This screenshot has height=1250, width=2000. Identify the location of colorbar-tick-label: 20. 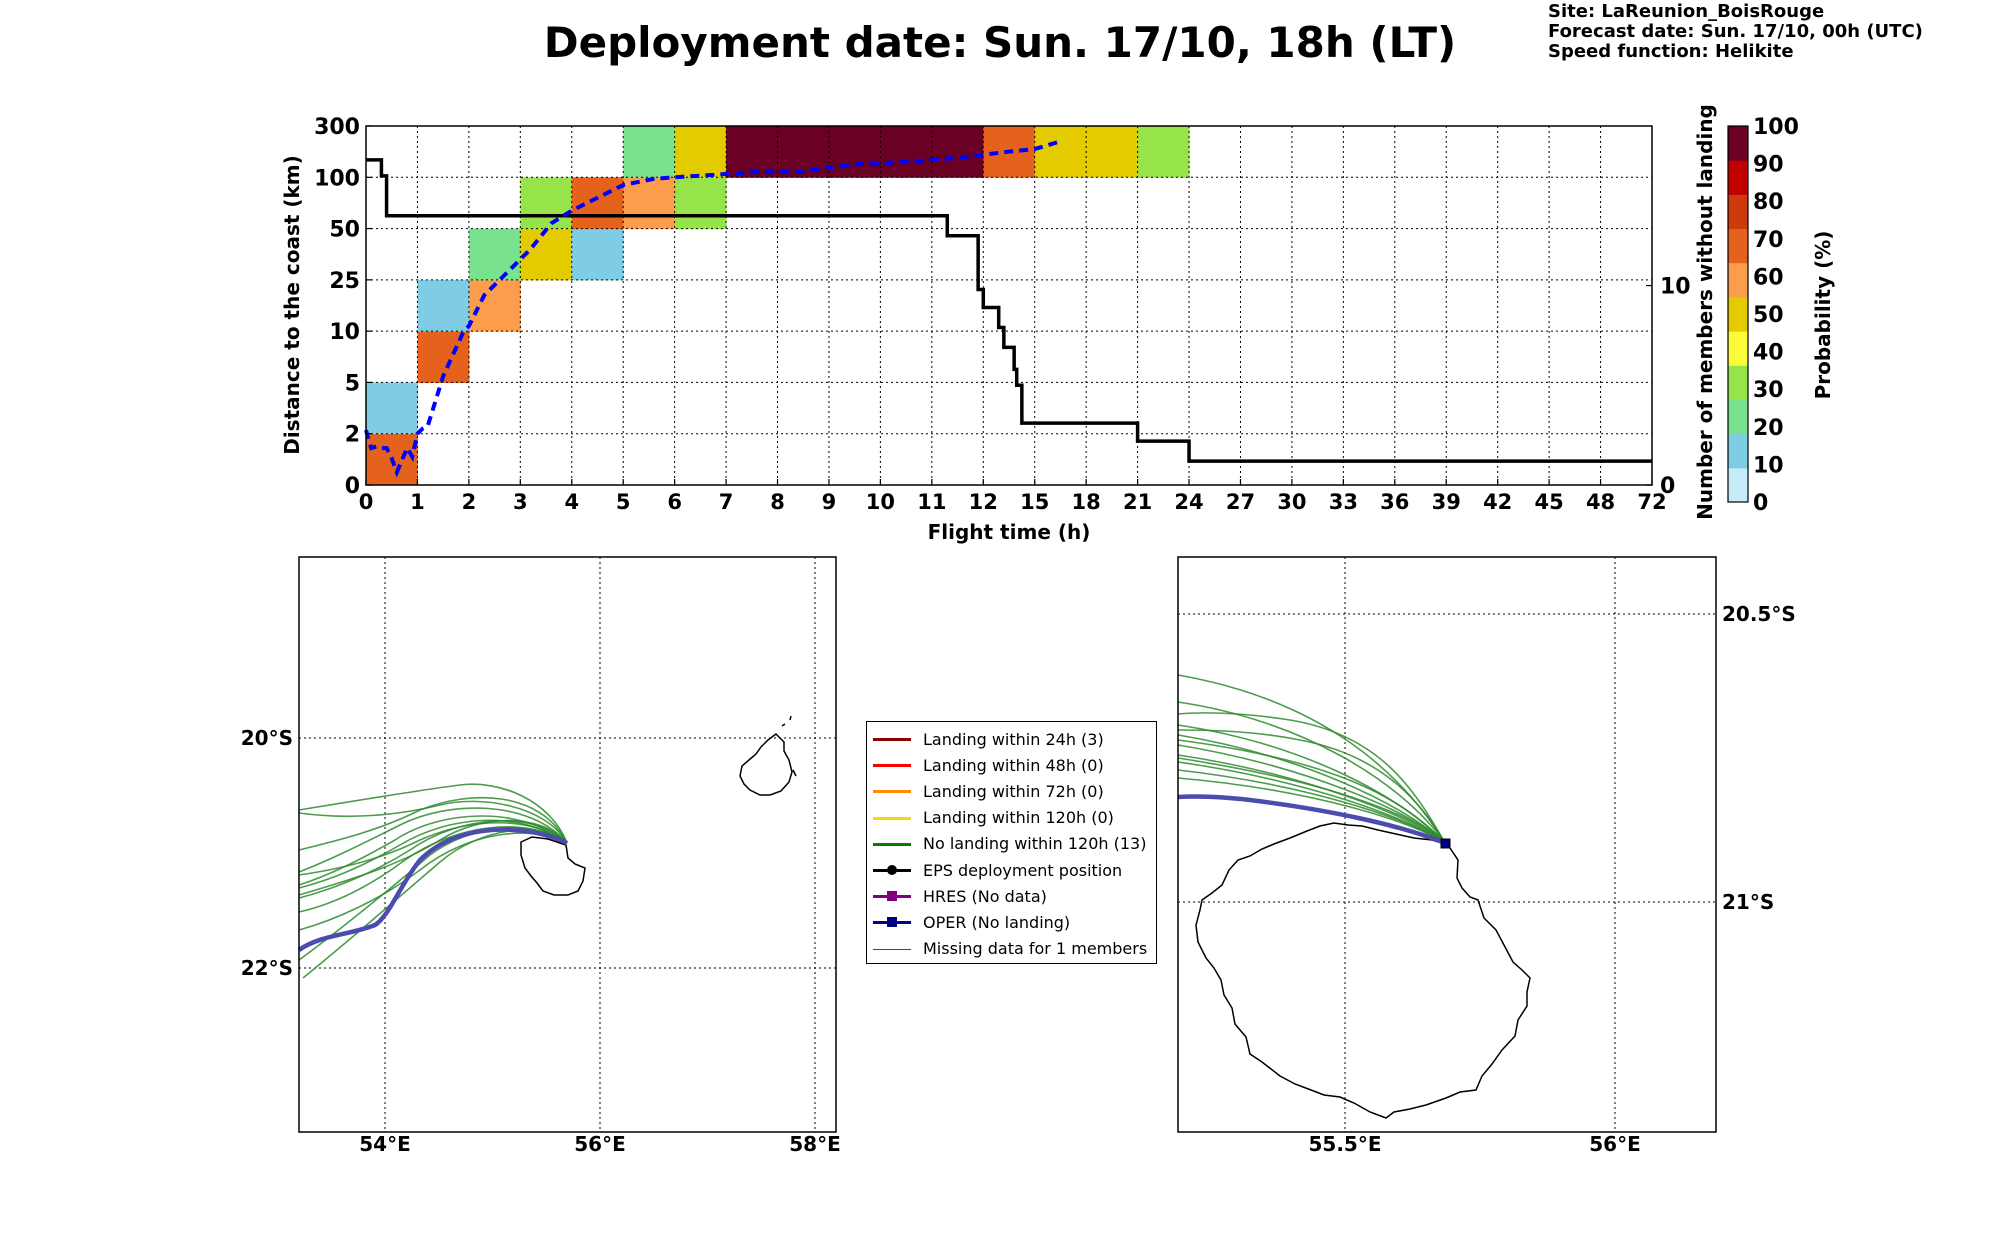
(1768, 428).